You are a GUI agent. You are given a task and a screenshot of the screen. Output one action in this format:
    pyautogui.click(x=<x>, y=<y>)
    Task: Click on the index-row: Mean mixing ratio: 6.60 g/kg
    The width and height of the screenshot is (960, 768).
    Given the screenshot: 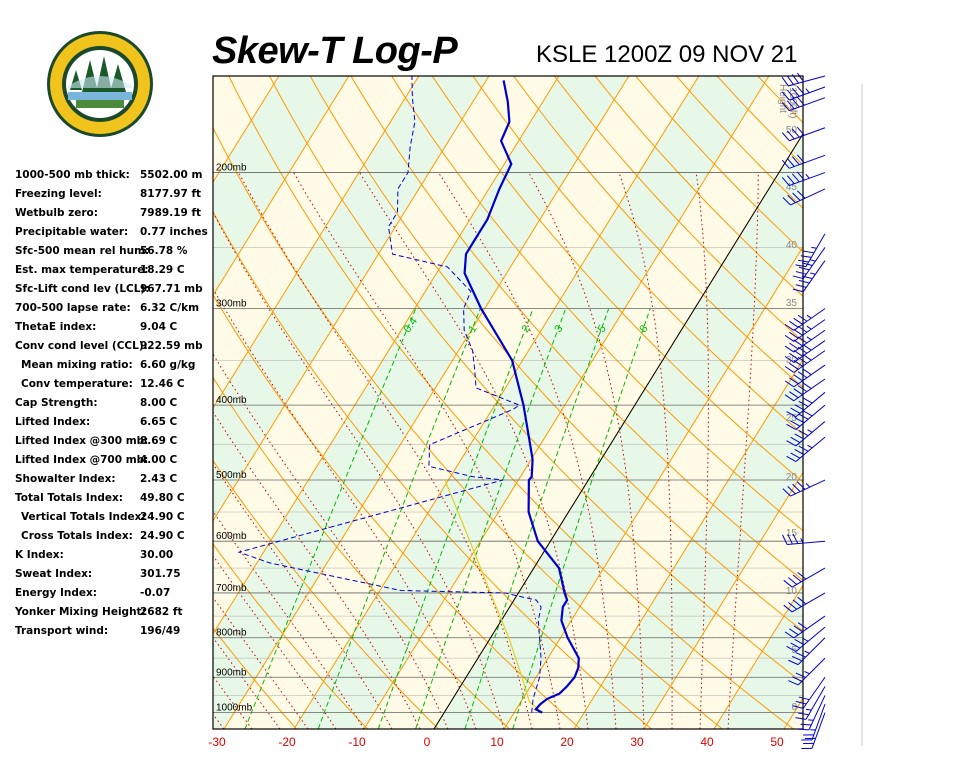 What is the action you would take?
    pyautogui.click(x=115, y=365)
    